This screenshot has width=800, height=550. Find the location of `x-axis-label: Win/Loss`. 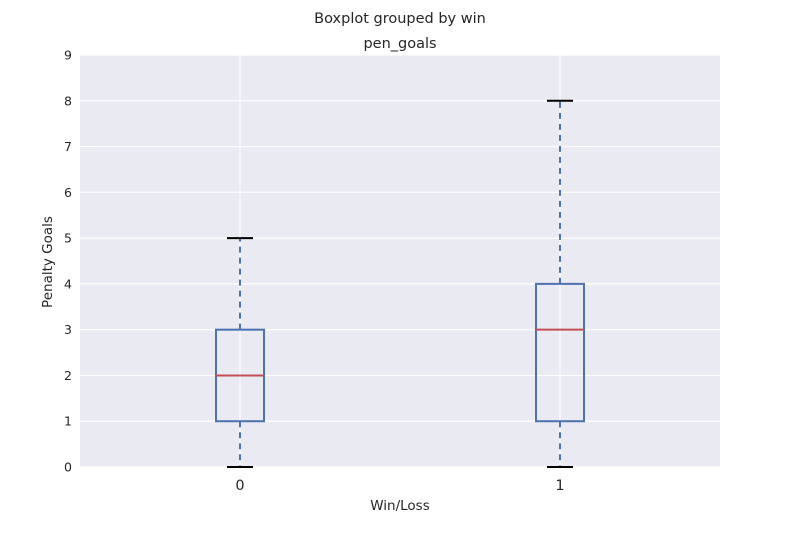

x-axis-label: Win/Loss is located at coordinates (400, 506).